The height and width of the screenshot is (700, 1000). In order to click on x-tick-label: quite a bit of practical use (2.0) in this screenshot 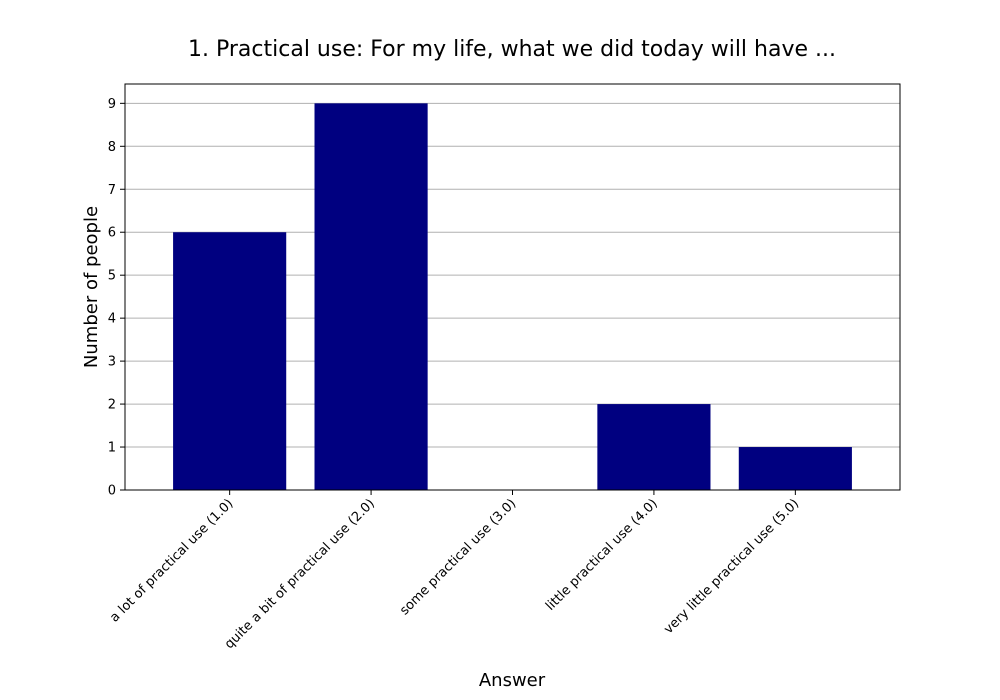, I will do `click(300, 574)`.